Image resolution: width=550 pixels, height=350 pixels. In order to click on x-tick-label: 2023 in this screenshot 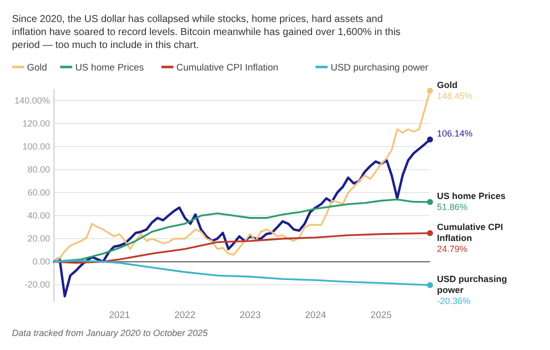, I will do `click(250, 315)`.